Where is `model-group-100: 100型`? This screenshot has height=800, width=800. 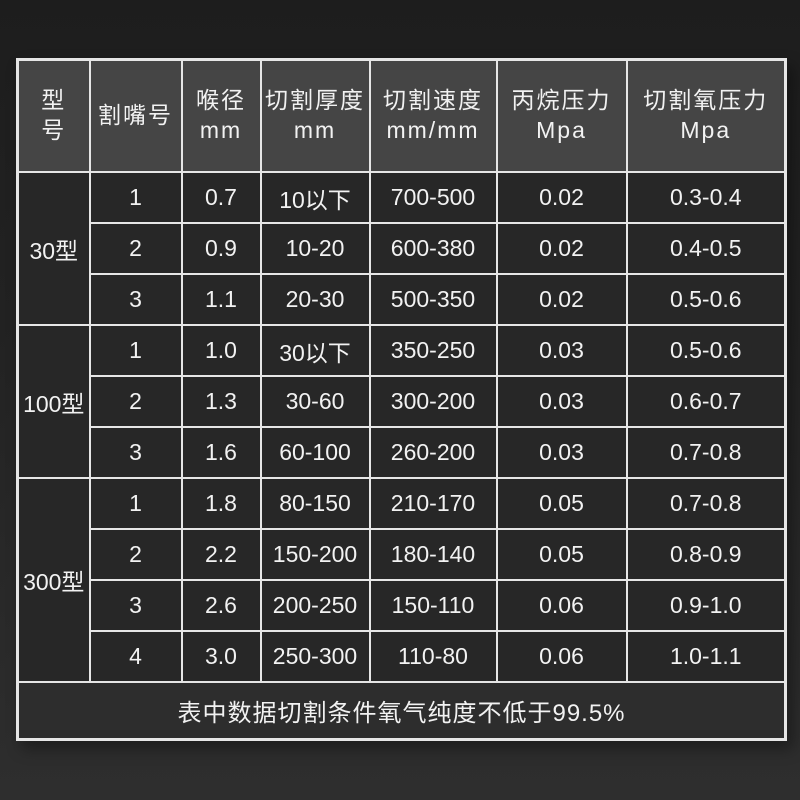
model-group-100: 100型 is located at coordinates (53, 401).